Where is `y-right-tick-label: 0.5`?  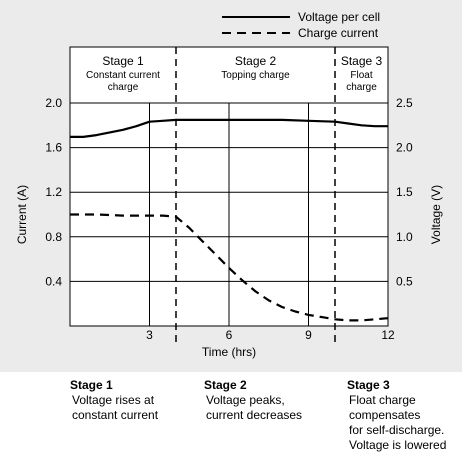 y-right-tick-label: 0.5 is located at coordinates (404, 281).